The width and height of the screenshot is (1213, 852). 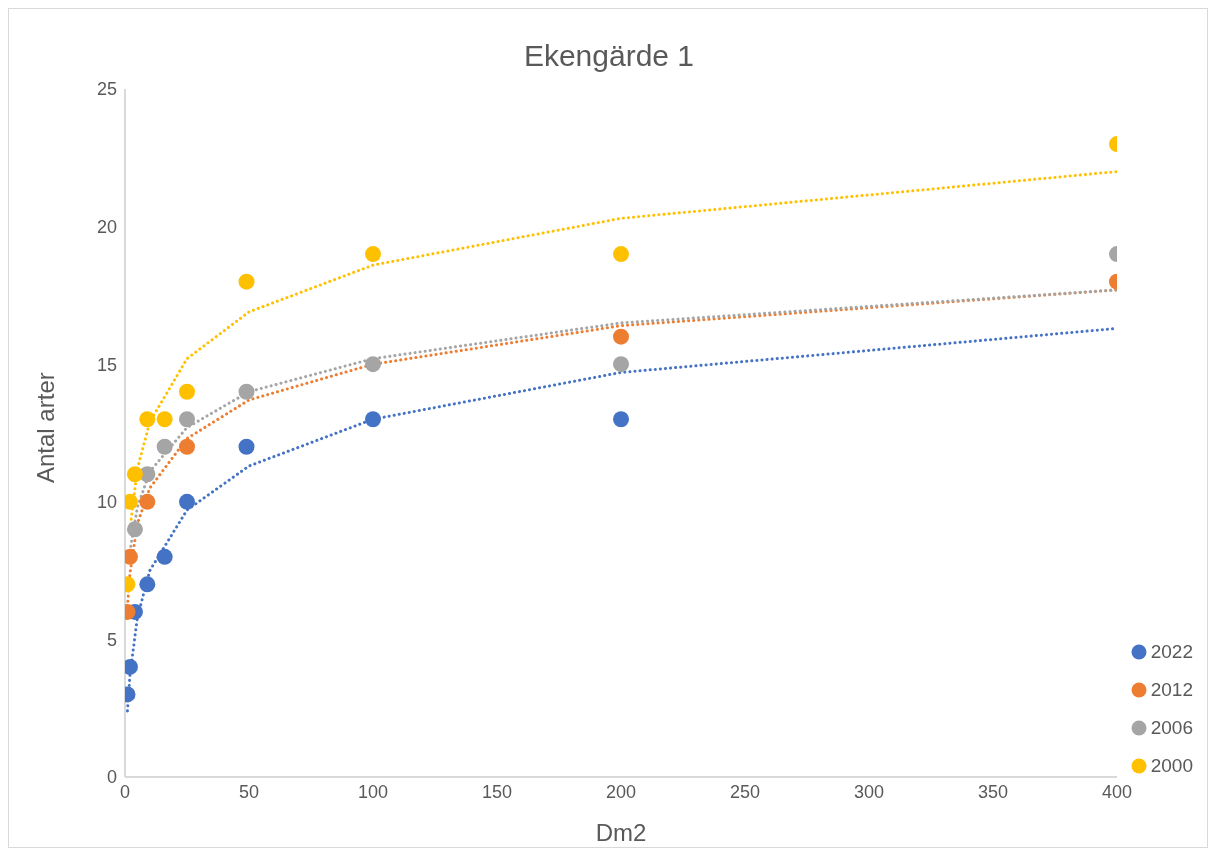 What do you see at coordinates (45, 427) in the screenshot?
I see `y-axis-title: Antal arter` at bounding box center [45, 427].